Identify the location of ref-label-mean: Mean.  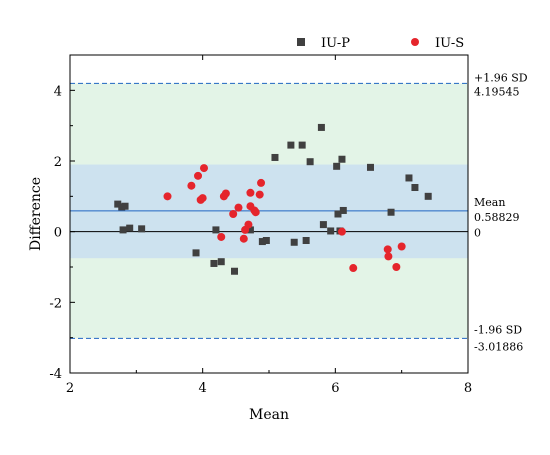
(489, 202).